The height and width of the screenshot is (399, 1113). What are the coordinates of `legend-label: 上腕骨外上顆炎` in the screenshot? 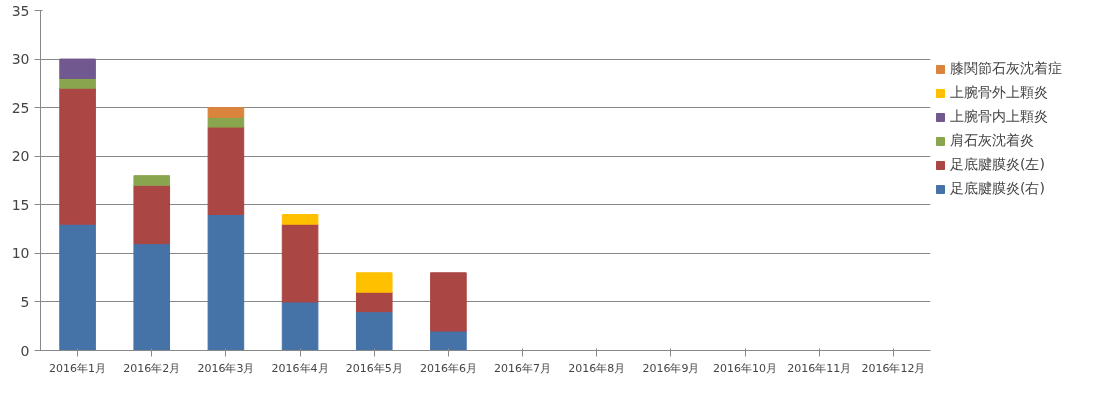 It's located at (999, 93).